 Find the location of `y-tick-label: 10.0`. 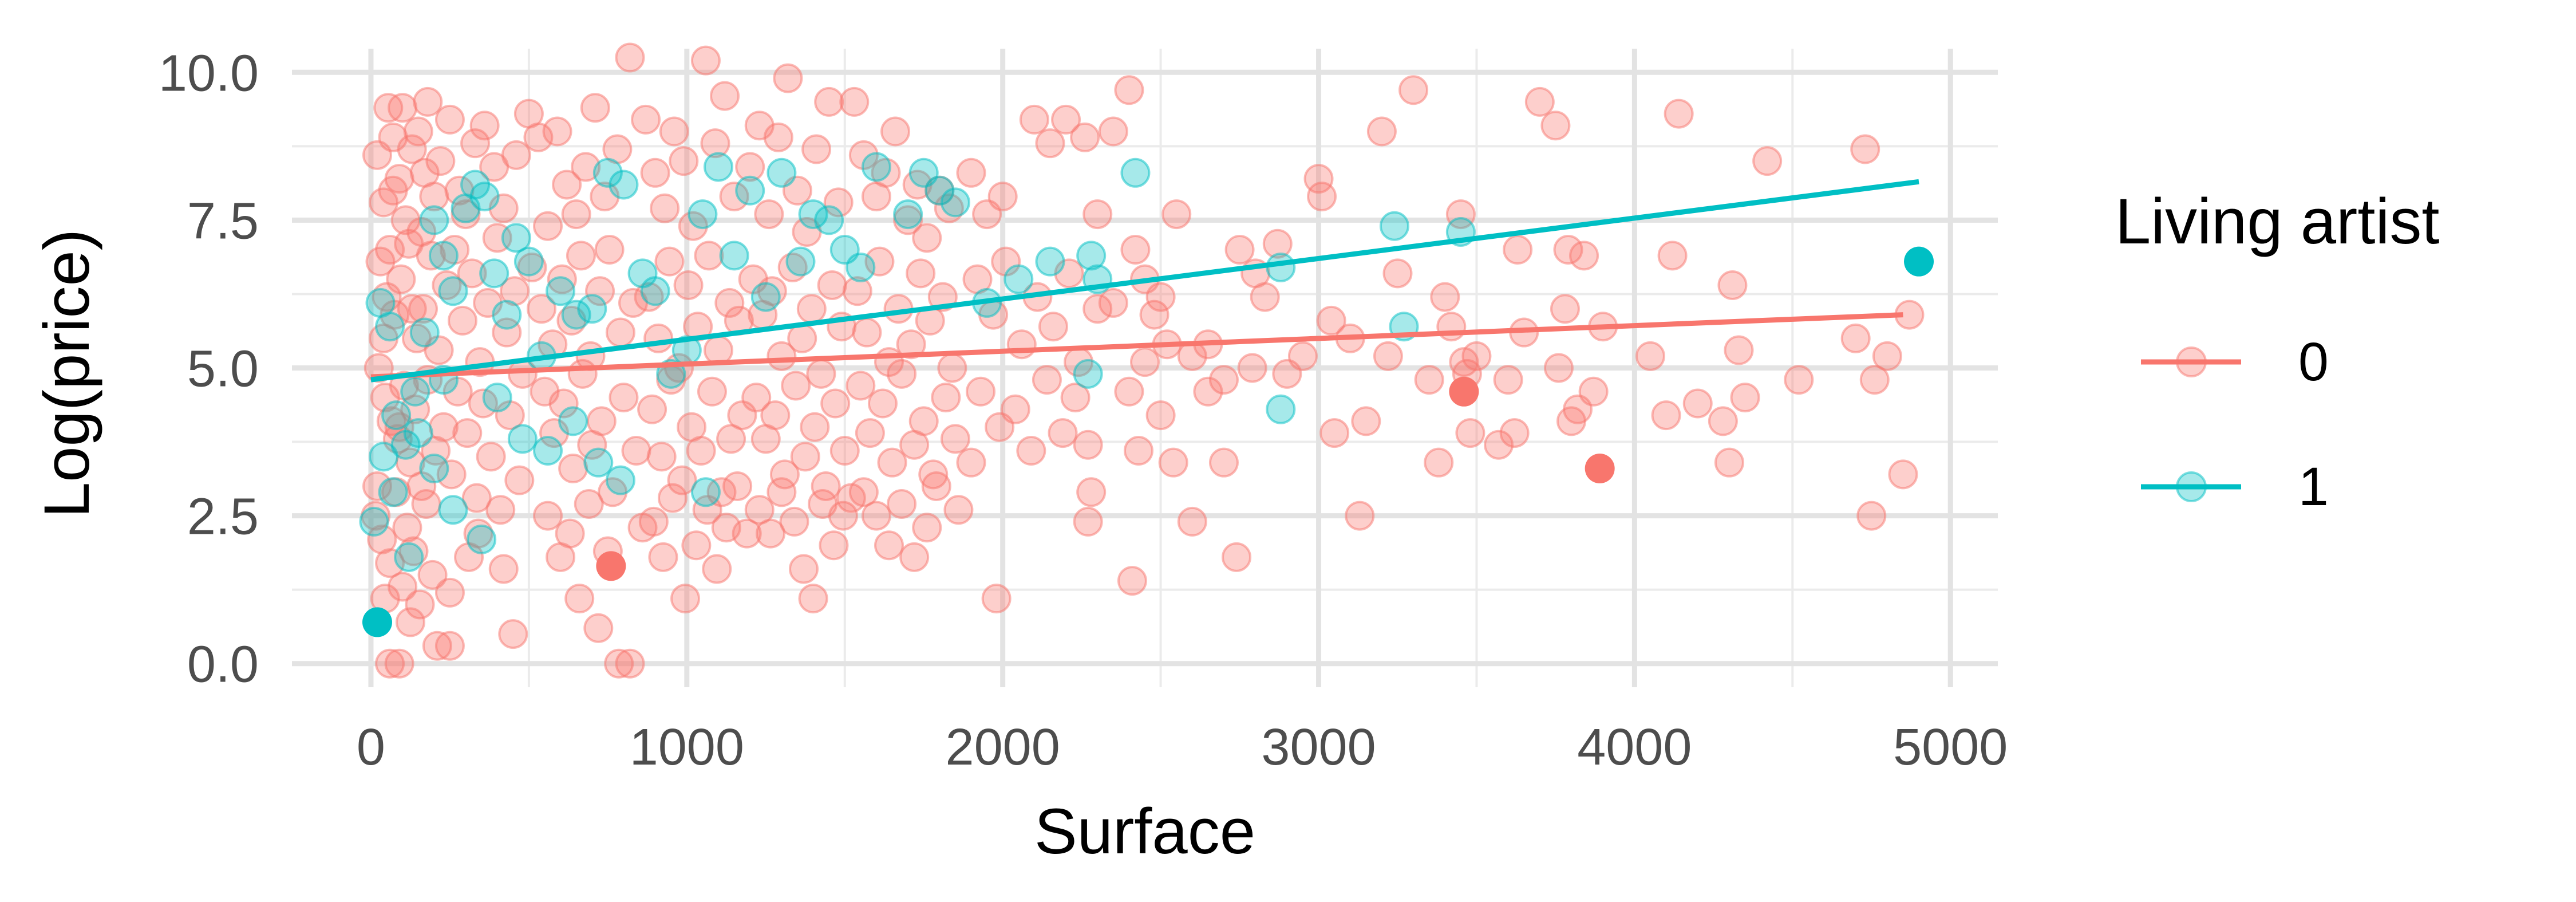

y-tick-label: 10.0 is located at coordinates (209, 73).